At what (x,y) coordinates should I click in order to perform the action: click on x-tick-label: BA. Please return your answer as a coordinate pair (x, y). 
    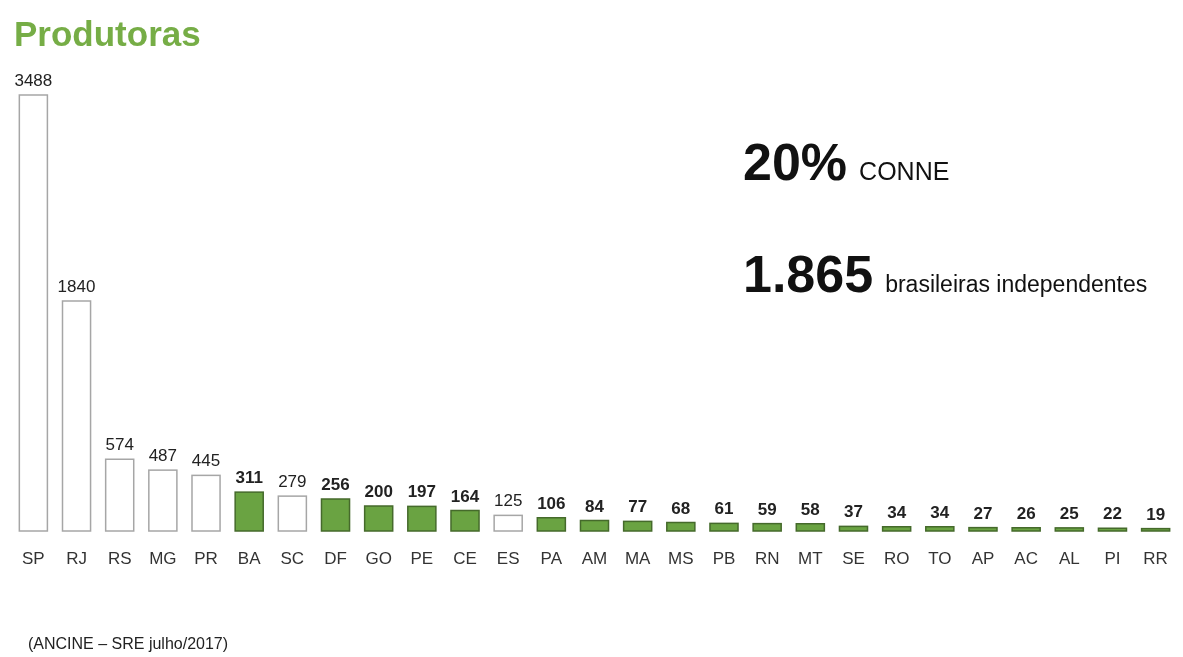
    Looking at the image, I should click on (249, 558).